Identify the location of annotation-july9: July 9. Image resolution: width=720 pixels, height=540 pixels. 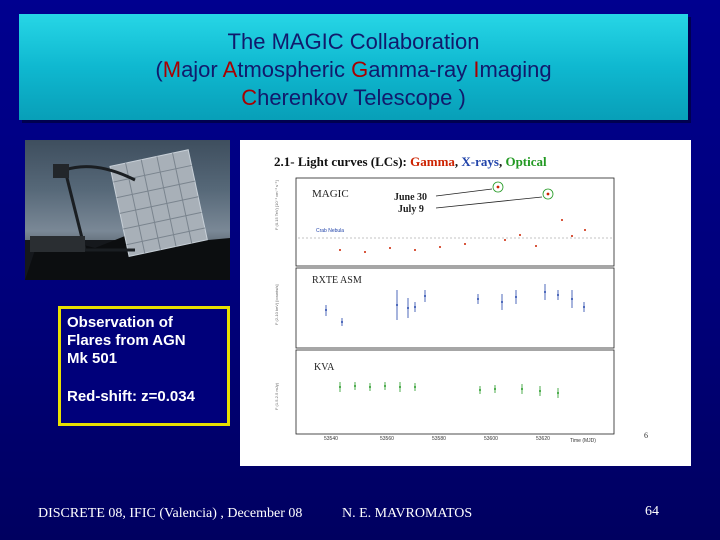
(411, 209).